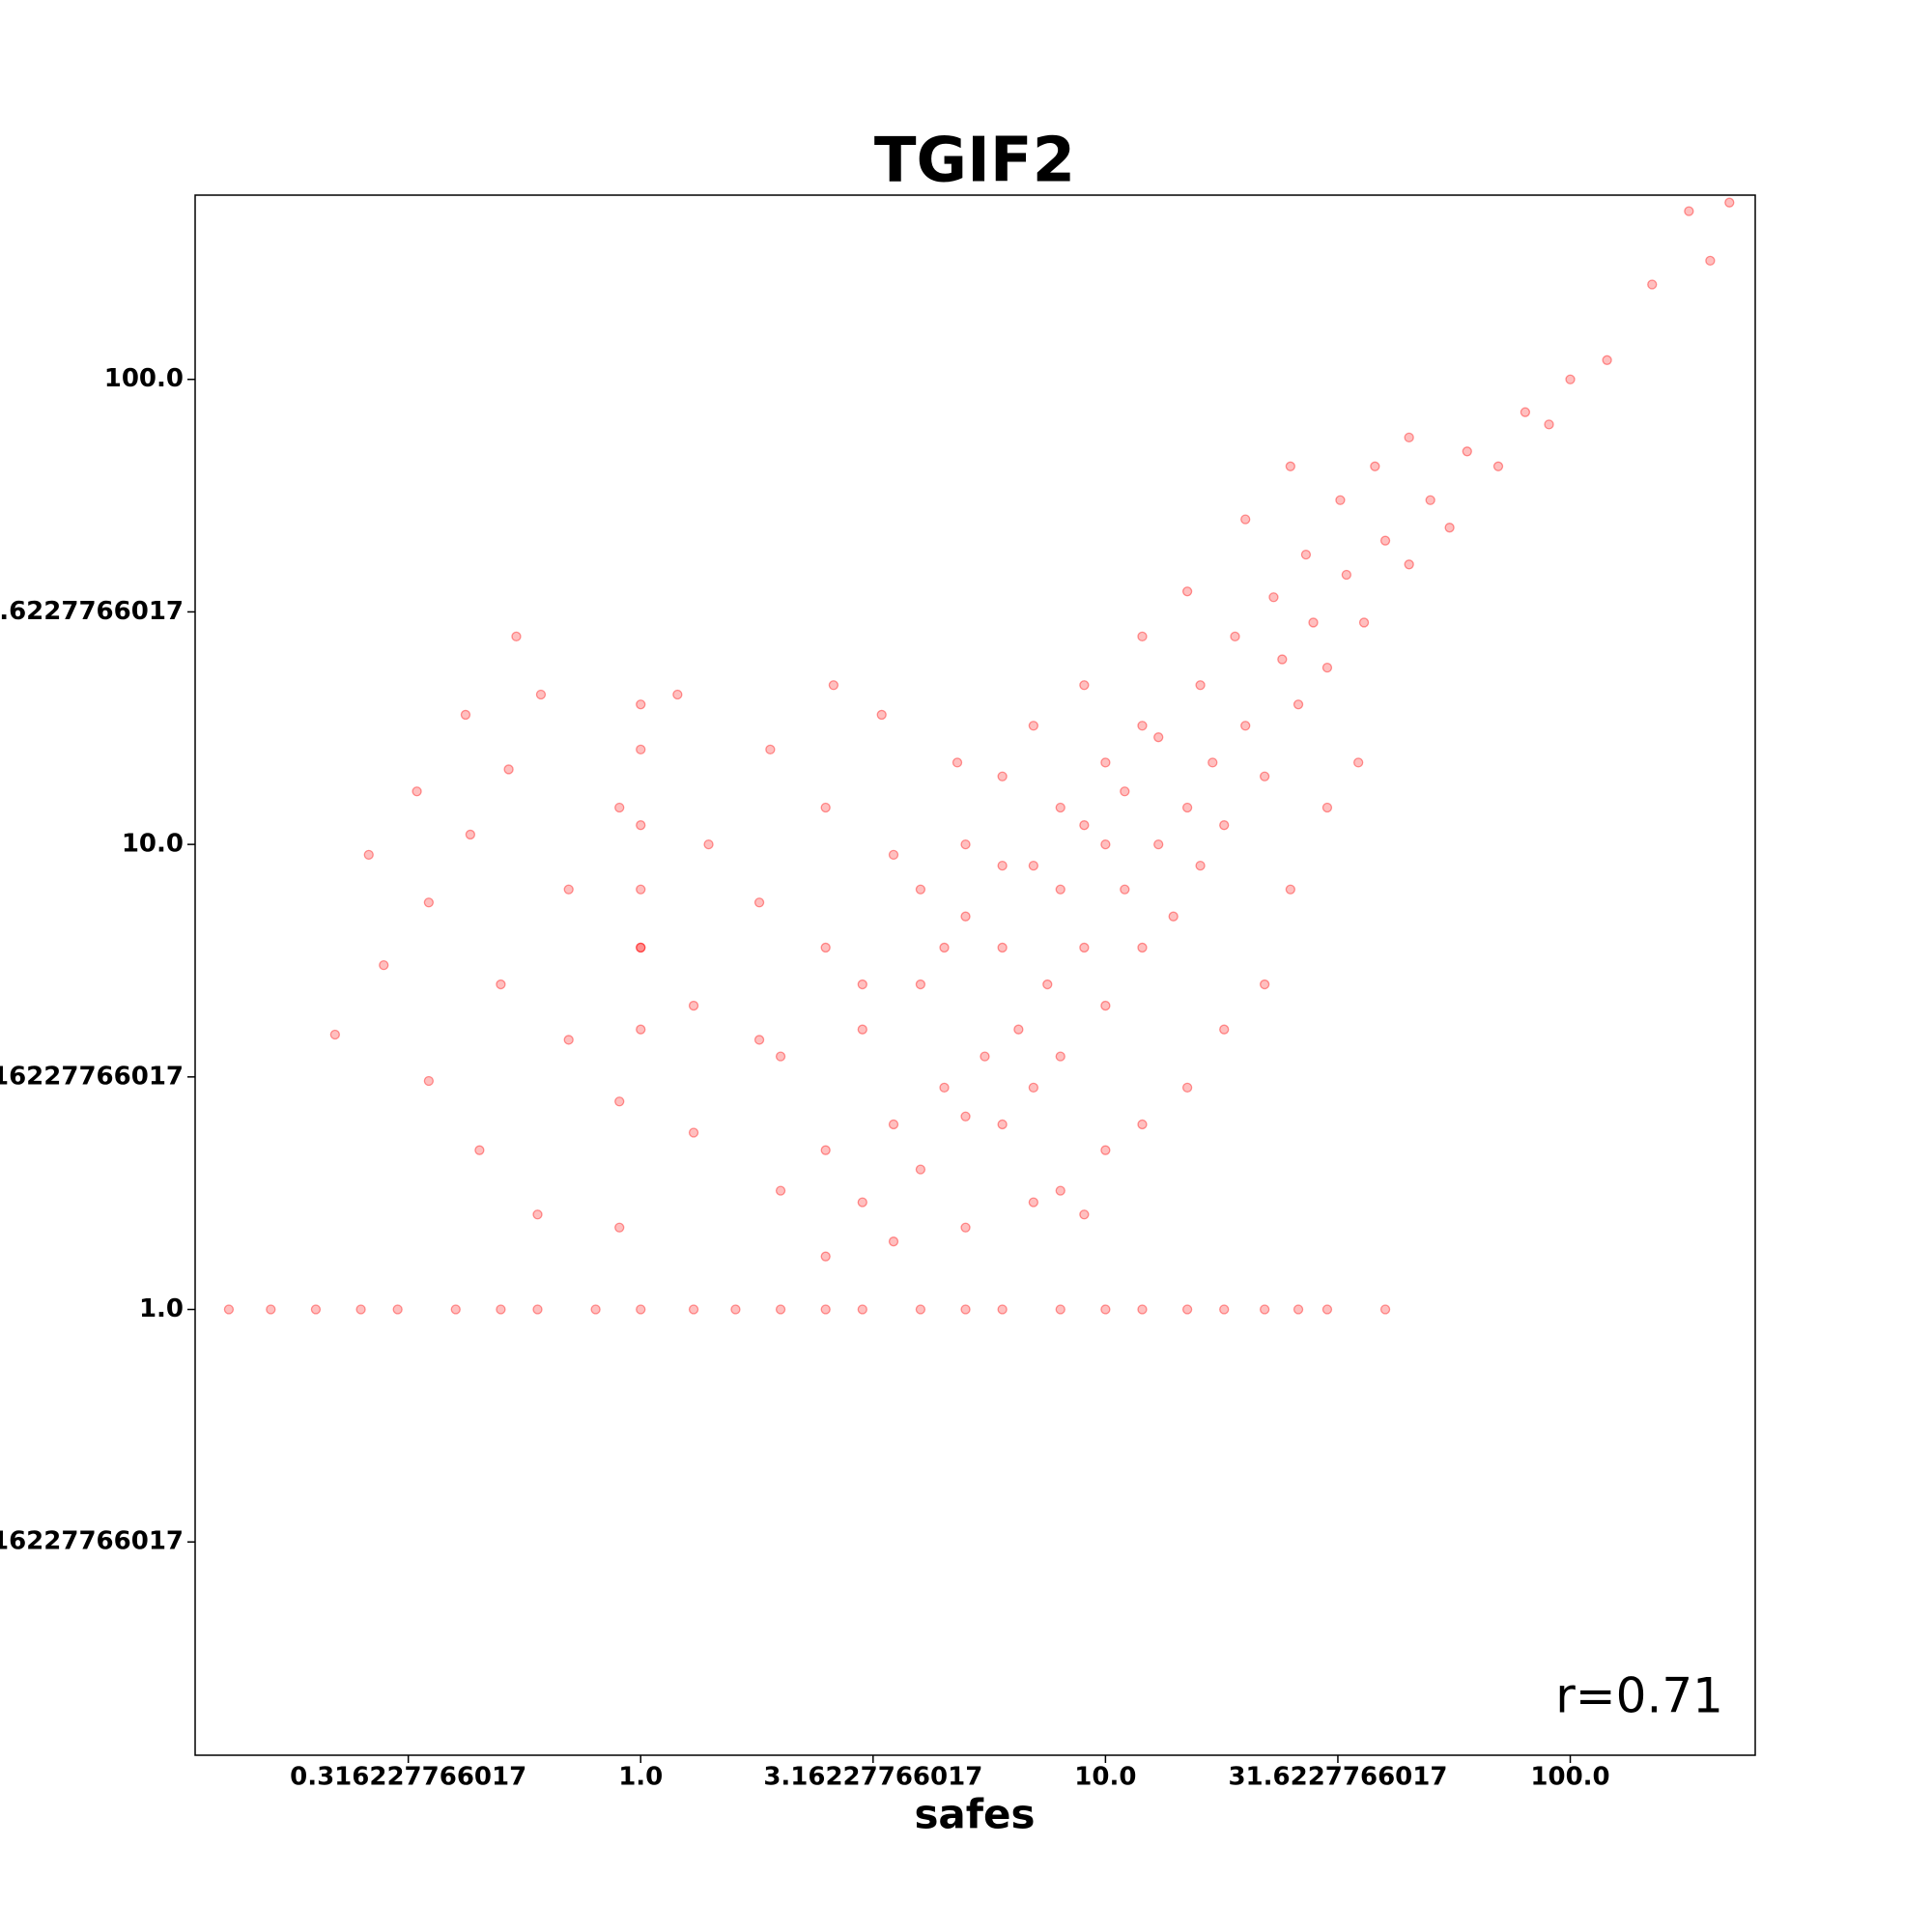 Image resolution: width=1932 pixels, height=1932 pixels. What do you see at coordinates (974, 1814) in the screenshot?
I see `x-axis-label: safes` at bounding box center [974, 1814].